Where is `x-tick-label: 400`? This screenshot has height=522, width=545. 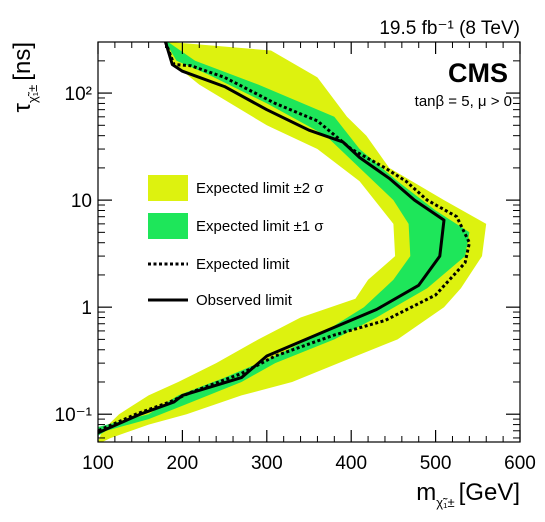
x-tick-label: 400 is located at coordinates (351, 463).